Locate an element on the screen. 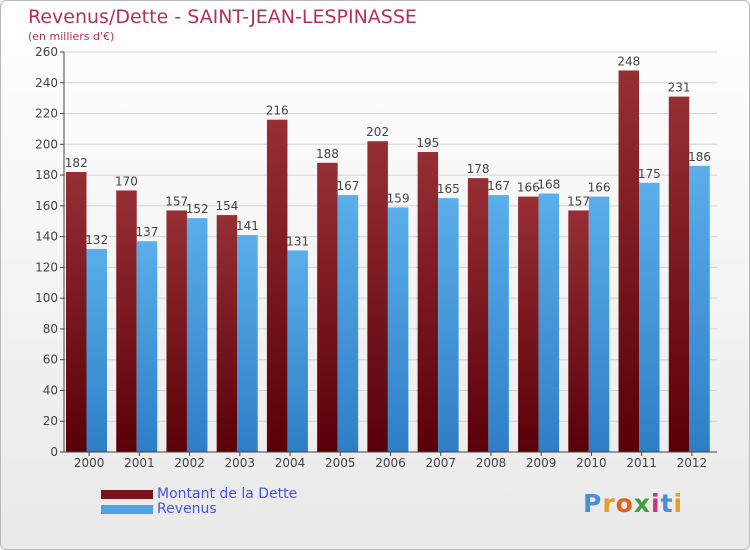 This screenshot has width=750, height=550. data-label-debt-2008: 178 is located at coordinates (478, 169).